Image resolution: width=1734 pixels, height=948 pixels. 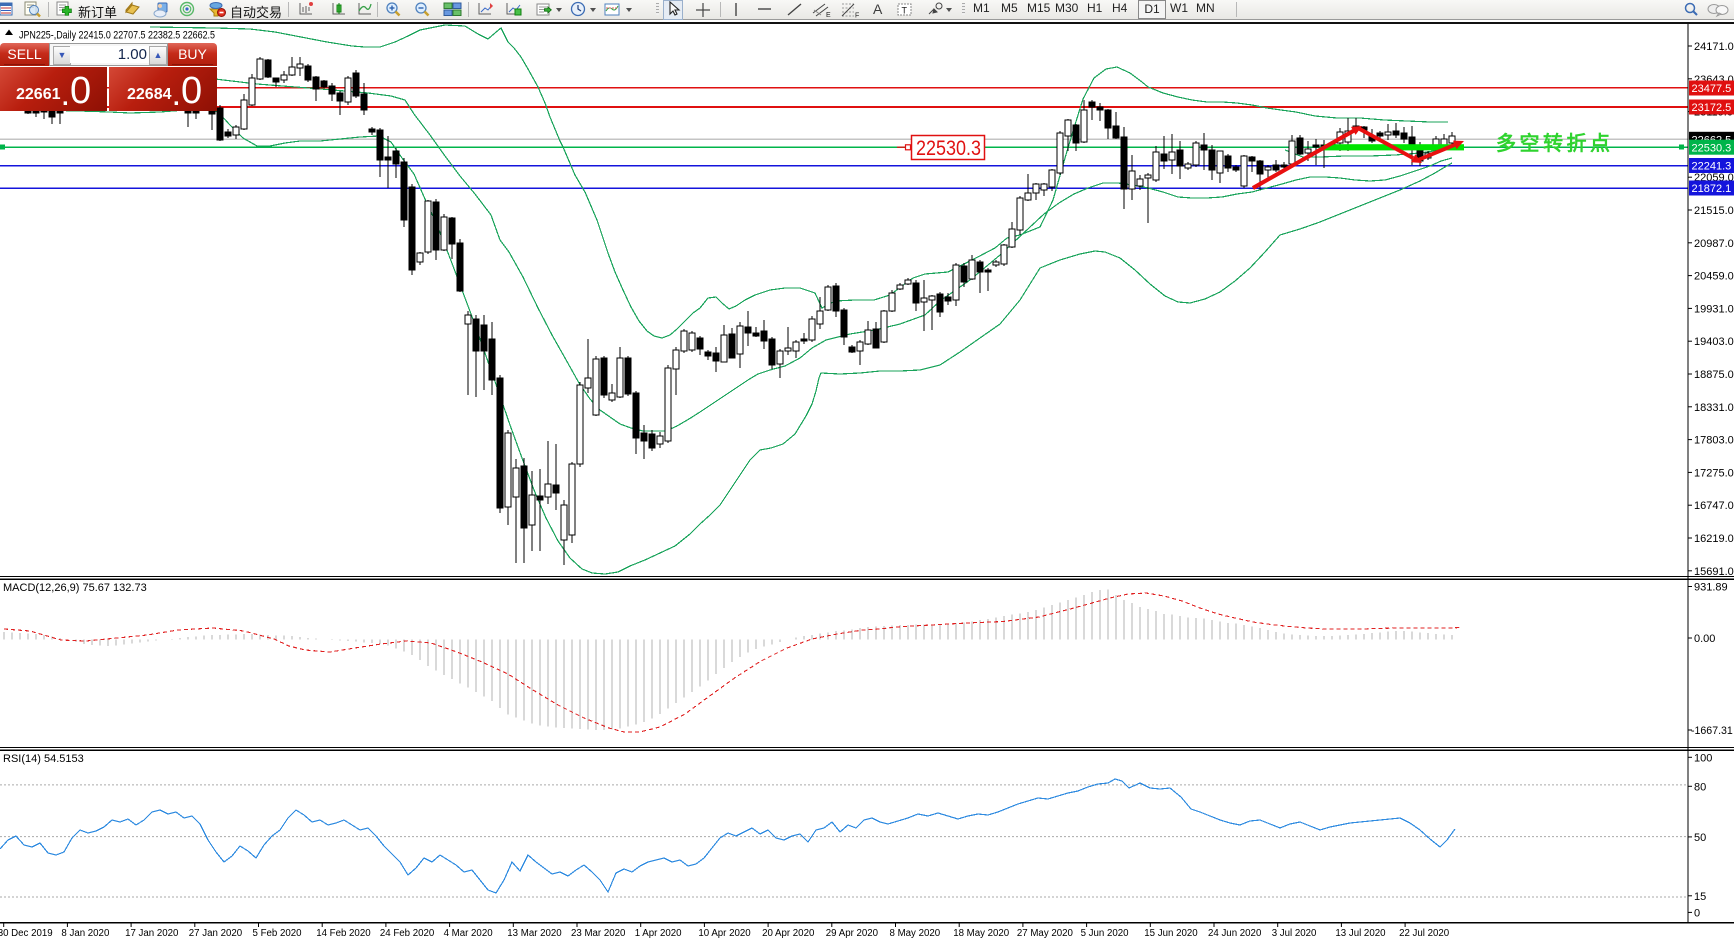 What do you see at coordinates (1714, 441) in the screenshot?
I see `svg-text: 17803.0` at bounding box center [1714, 441].